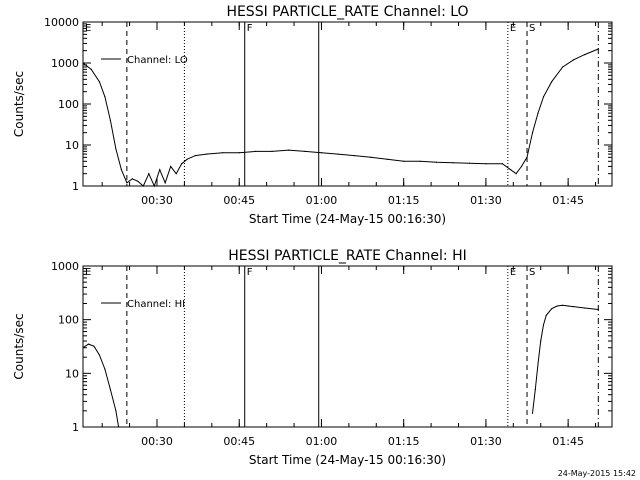 This screenshot has height=480, width=640. Describe the element at coordinates (157, 200) in the screenshot. I see `x-tick-label: 00:30` at that location.